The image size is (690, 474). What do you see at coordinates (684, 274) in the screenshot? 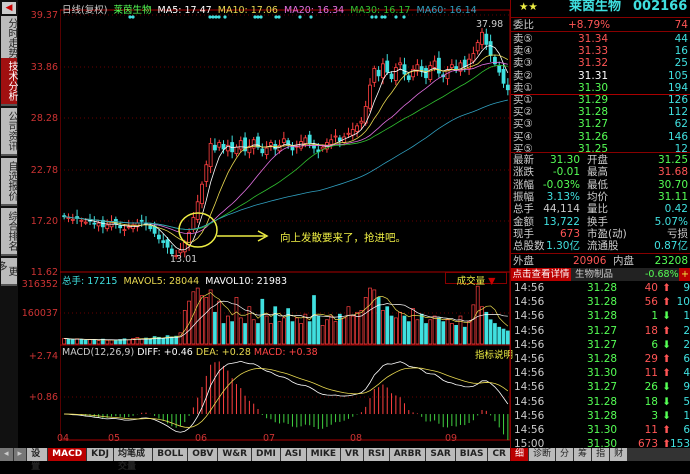
I see `expand-button: +` at bounding box center [684, 274].